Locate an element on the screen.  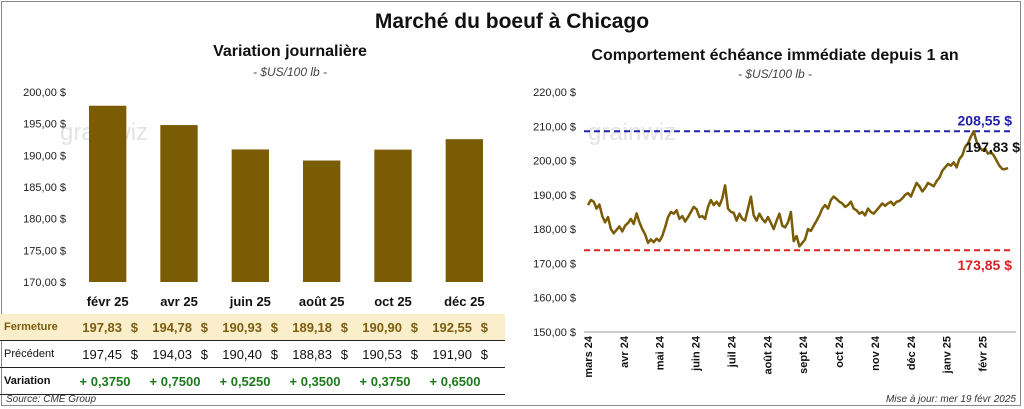
table-cell: + 0,7500 is located at coordinates (175, 381).